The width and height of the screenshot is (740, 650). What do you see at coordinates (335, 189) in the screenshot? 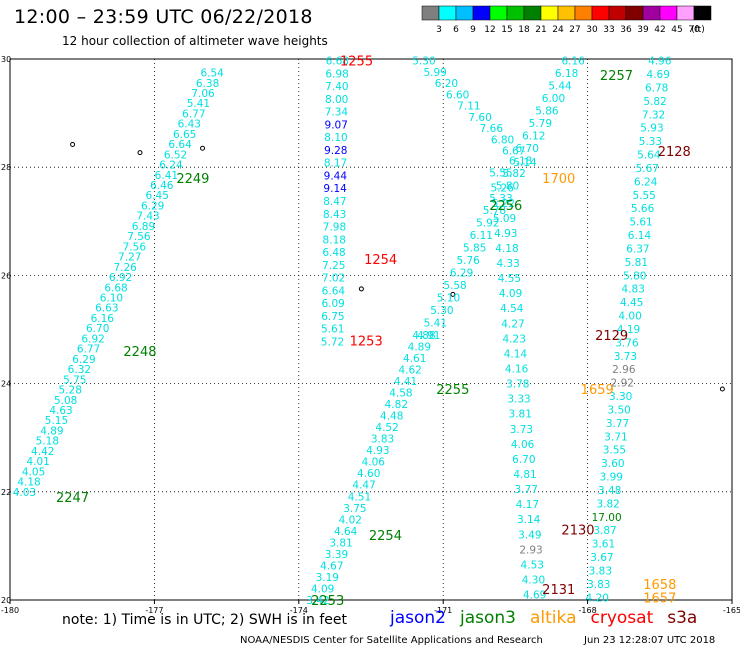
I see `wave-height-value: 9.14` at bounding box center [335, 189].